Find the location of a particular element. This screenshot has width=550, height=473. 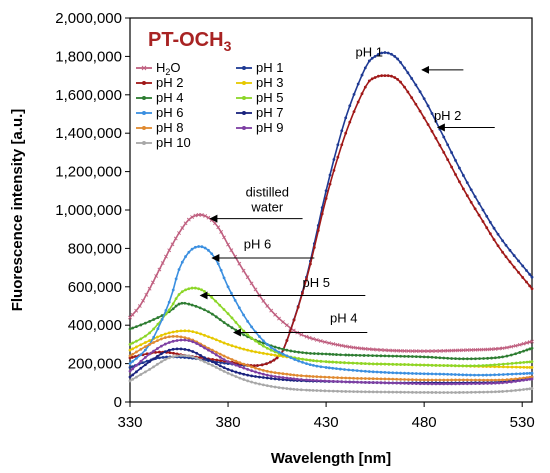

x-tick-label: 380 is located at coordinates (228, 422).